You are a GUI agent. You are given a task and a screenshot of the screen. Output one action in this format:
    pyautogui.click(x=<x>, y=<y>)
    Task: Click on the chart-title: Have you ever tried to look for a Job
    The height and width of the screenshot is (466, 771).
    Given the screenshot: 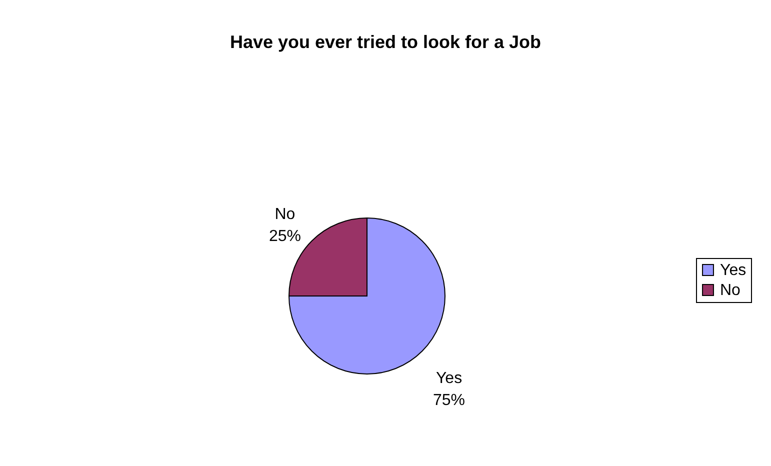 What is the action you would take?
    pyautogui.click(x=386, y=42)
    